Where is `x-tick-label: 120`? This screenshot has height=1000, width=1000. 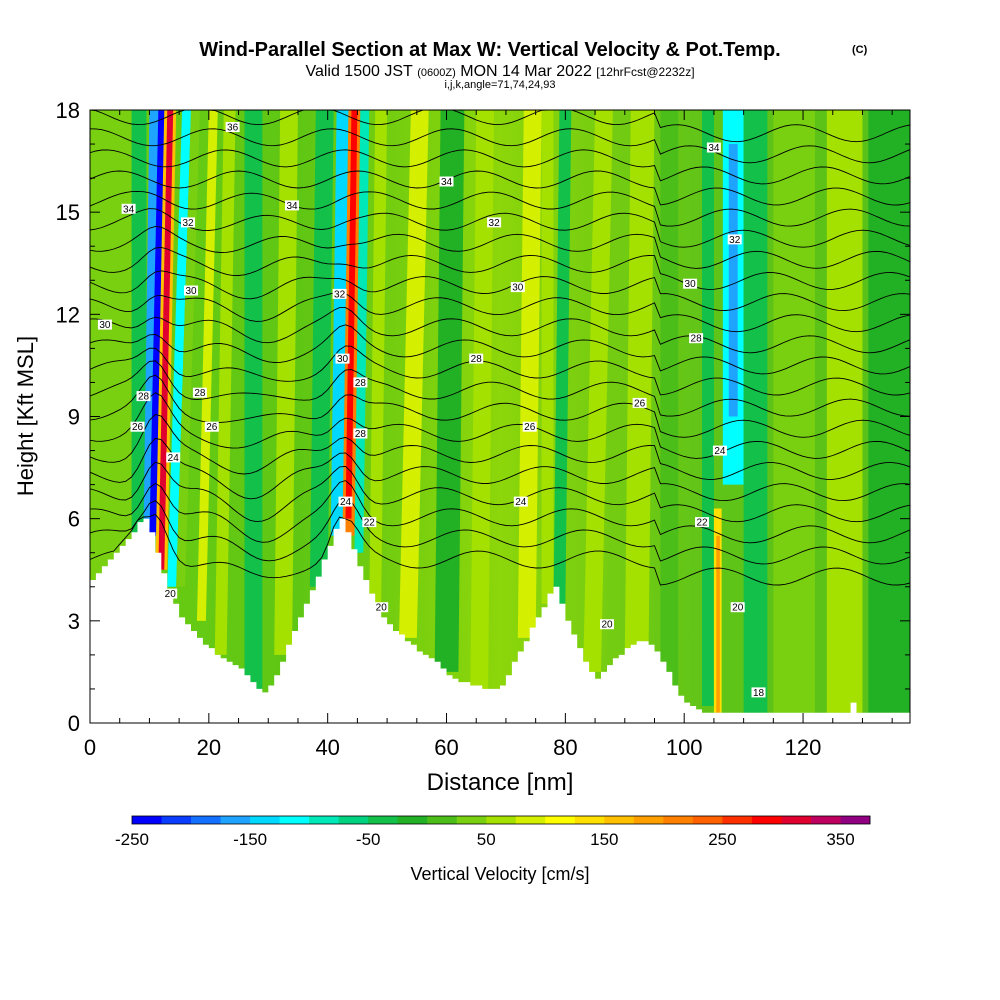 x-tick-label: 120 is located at coordinates (803, 747).